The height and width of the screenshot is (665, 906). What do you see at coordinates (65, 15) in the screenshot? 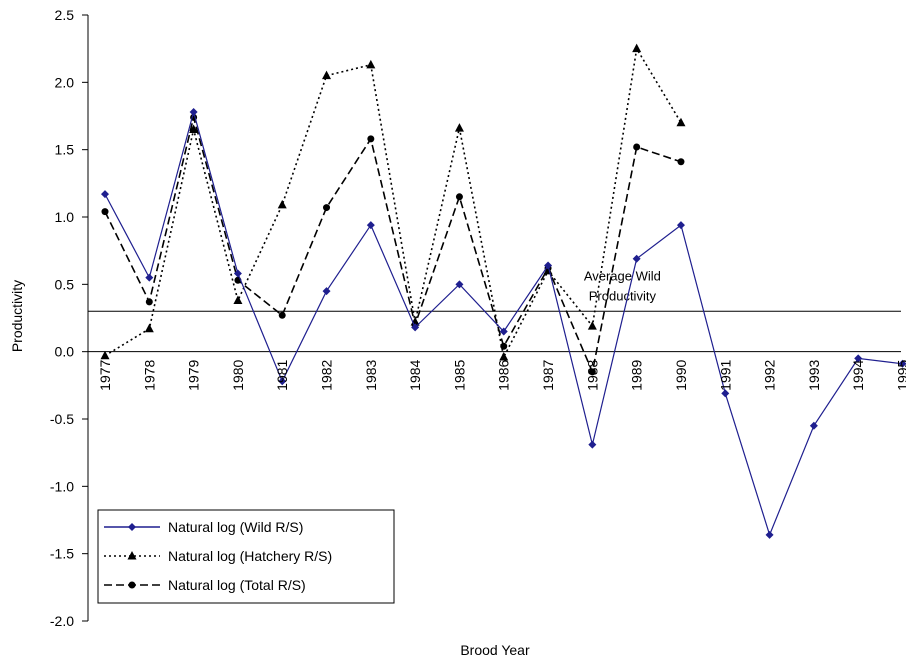
I see `y-tick-label: 2.5` at bounding box center [65, 15].